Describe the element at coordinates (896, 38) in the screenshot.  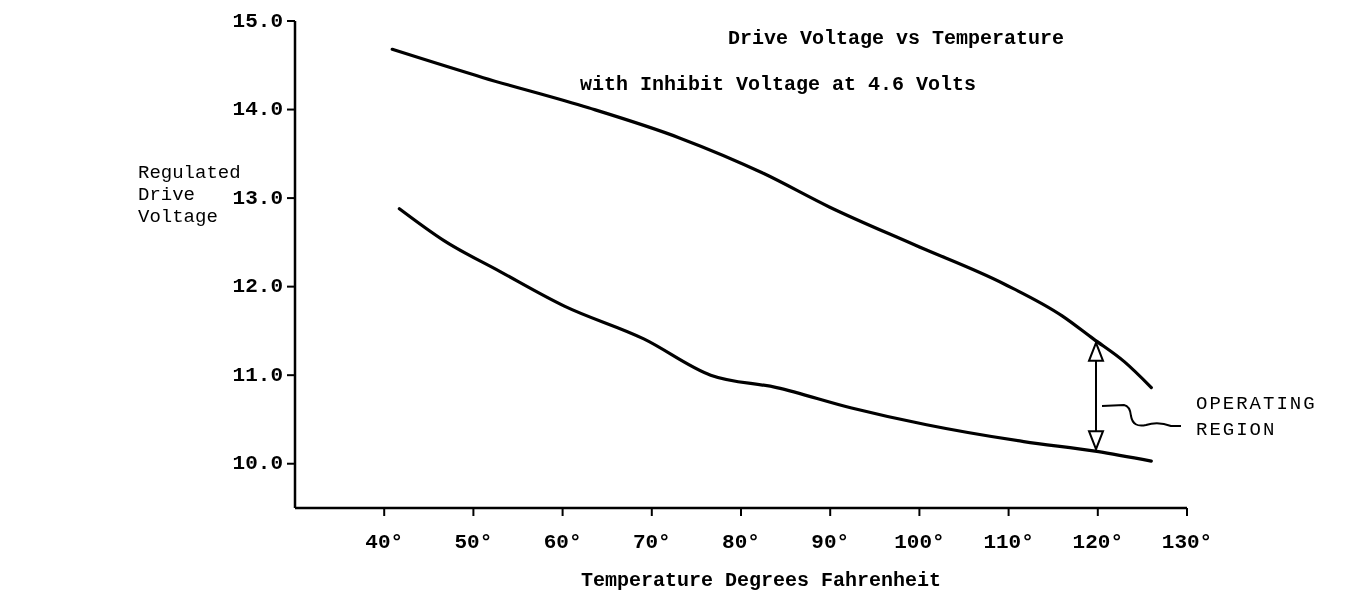
I see `chart-title: Drive Voltage vs Temperature` at that location.